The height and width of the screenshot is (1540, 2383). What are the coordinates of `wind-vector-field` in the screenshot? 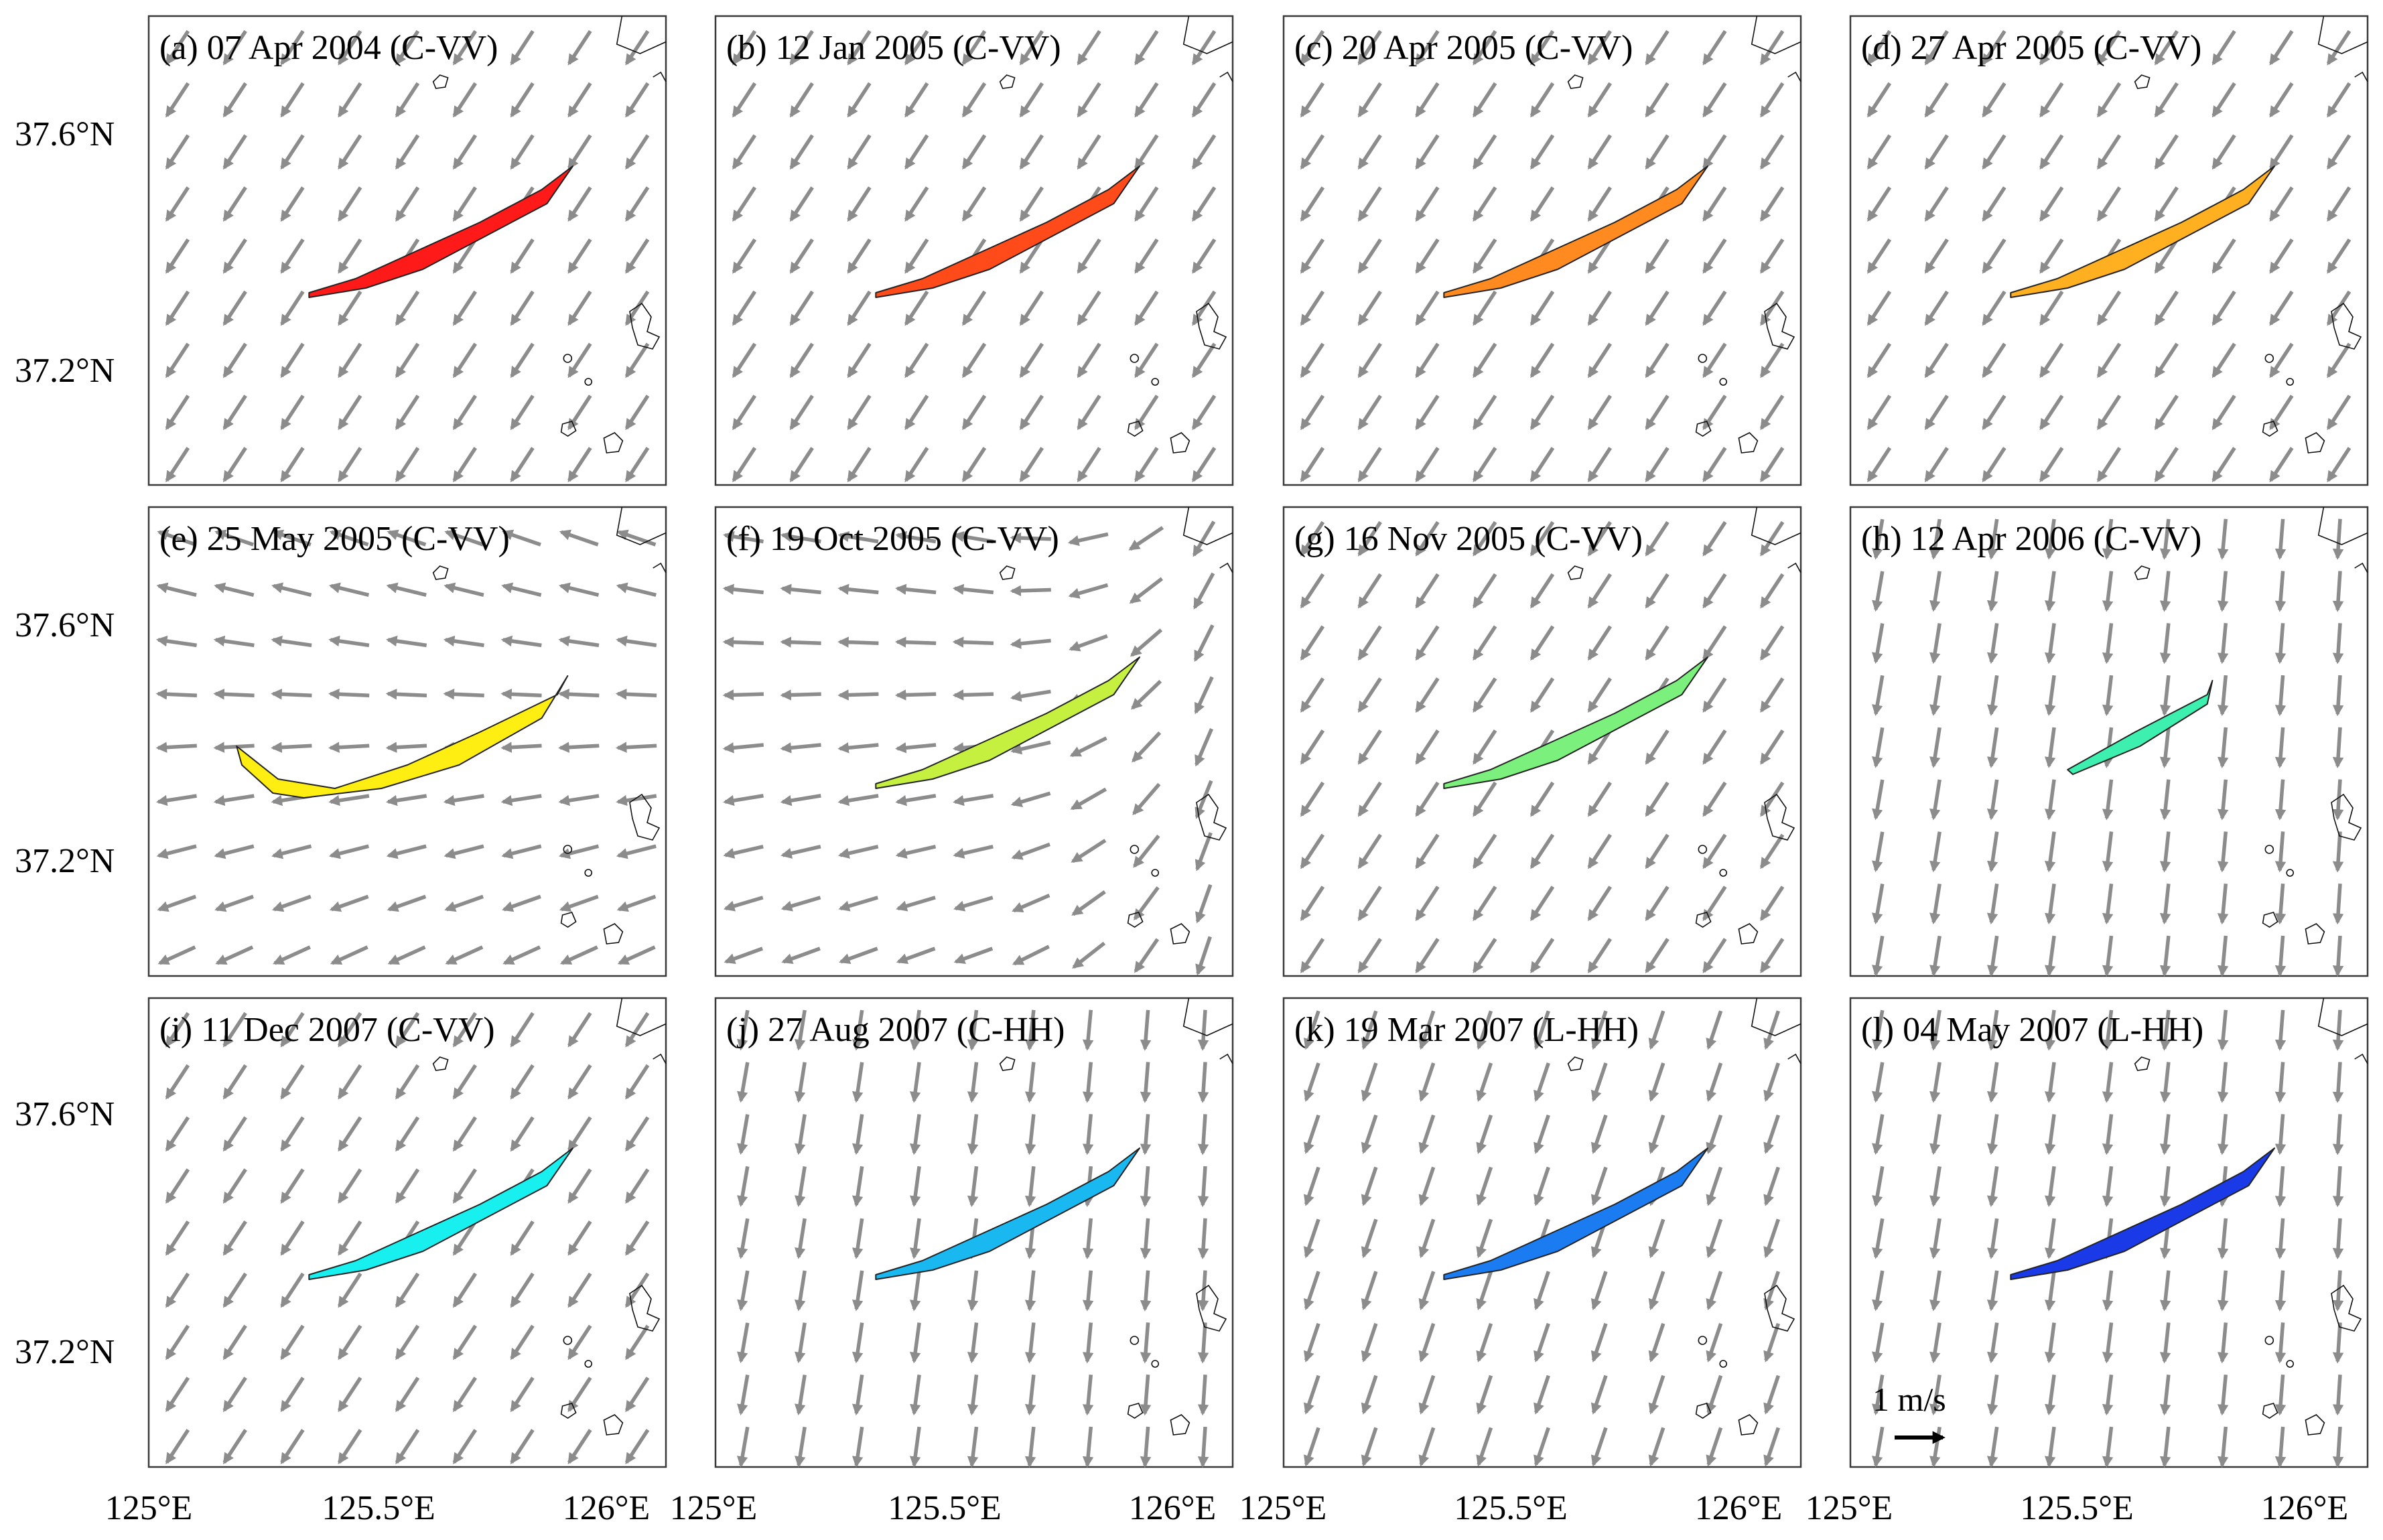 It's located at (2109, 256).